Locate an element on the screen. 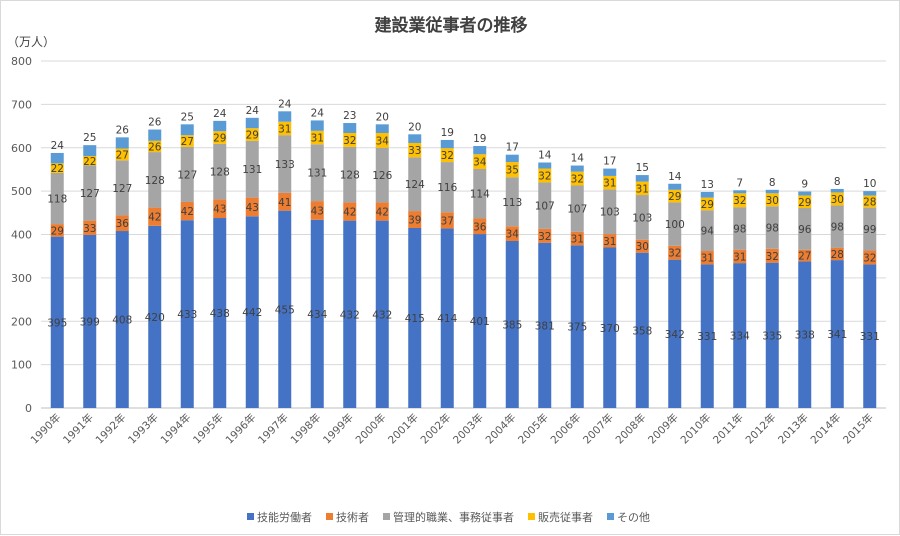 This screenshot has width=900, height=536. y-tick-label: 400 is located at coordinates (21, 235).